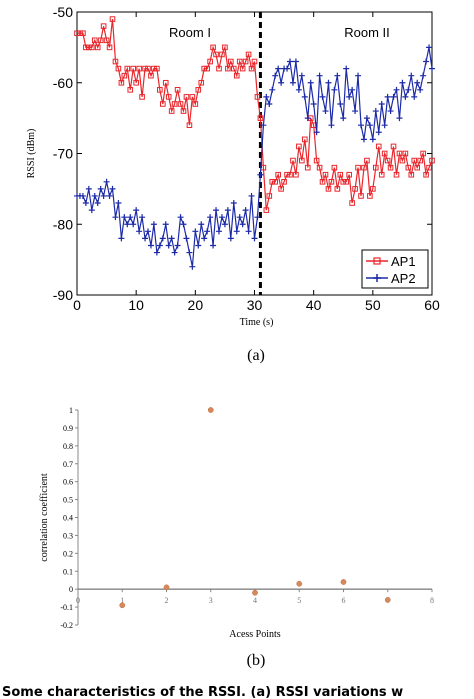  What do you see at coordinates (299, 600) in the screenshot?
I see `correlation-x-tick-label: 5` at bounding box center [299, 600].